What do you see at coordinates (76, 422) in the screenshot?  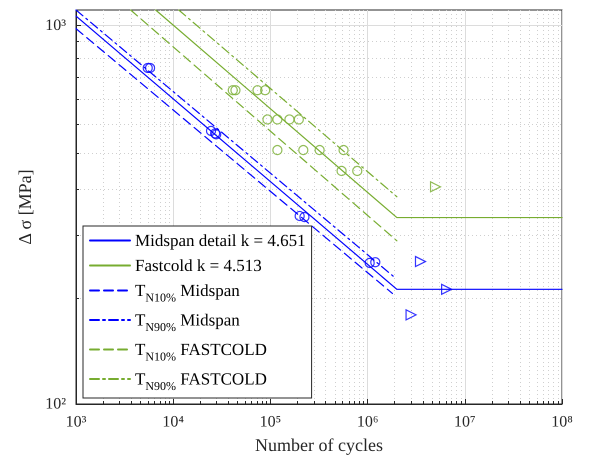 I see `x-tick-label: 10³` at bounding box center [76, 422].